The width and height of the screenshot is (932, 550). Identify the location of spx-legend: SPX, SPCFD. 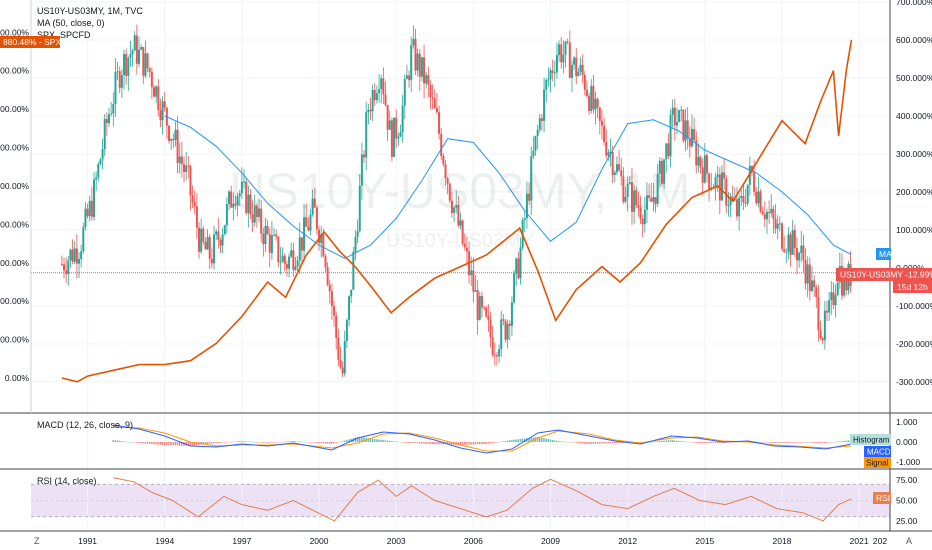
(64, 35).